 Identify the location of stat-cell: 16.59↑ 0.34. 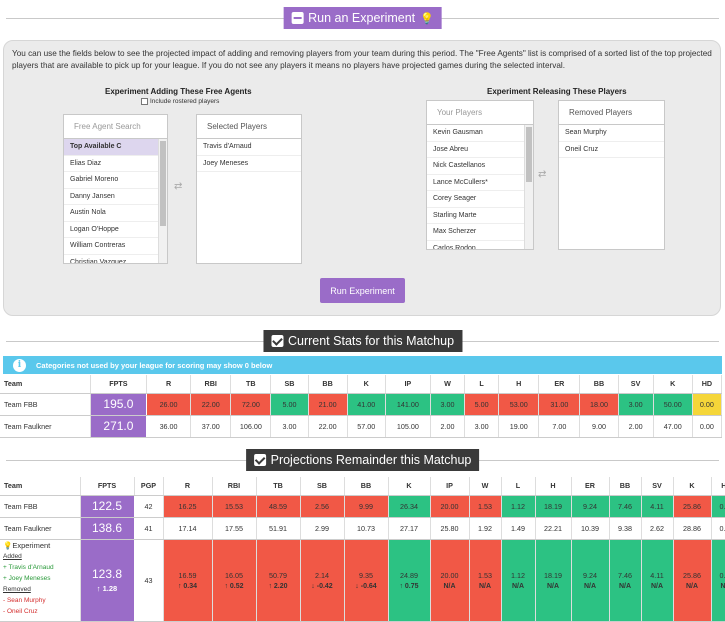
(187, 580).